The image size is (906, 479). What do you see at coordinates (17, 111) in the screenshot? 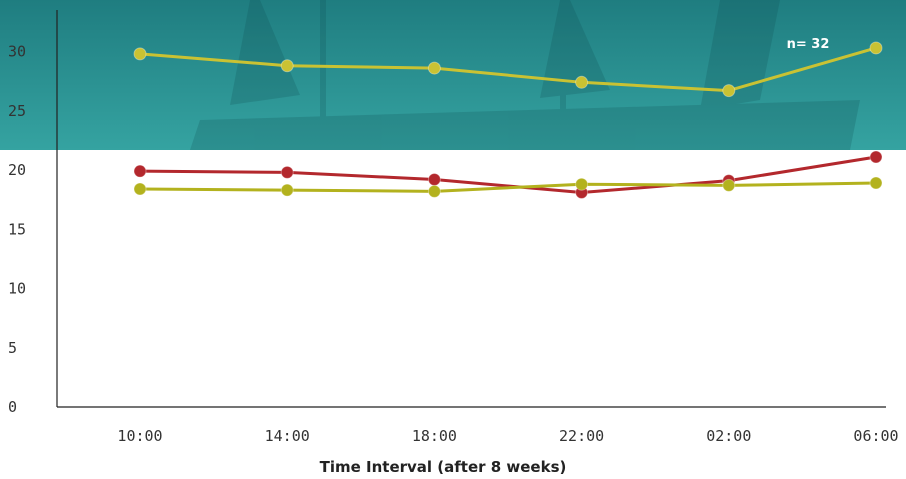
I see `y-tick-label: 25` at bounding box center [17, 111].